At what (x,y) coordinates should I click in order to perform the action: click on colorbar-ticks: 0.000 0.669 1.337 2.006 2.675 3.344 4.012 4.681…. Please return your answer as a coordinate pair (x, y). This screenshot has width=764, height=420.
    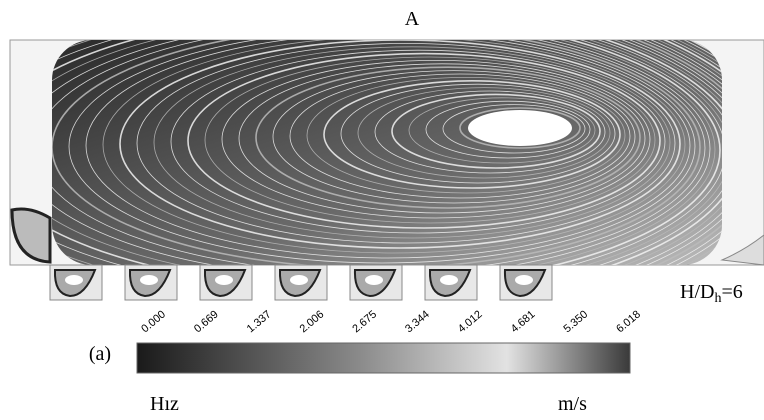
    Looking at the image, I should click on (391, 321).